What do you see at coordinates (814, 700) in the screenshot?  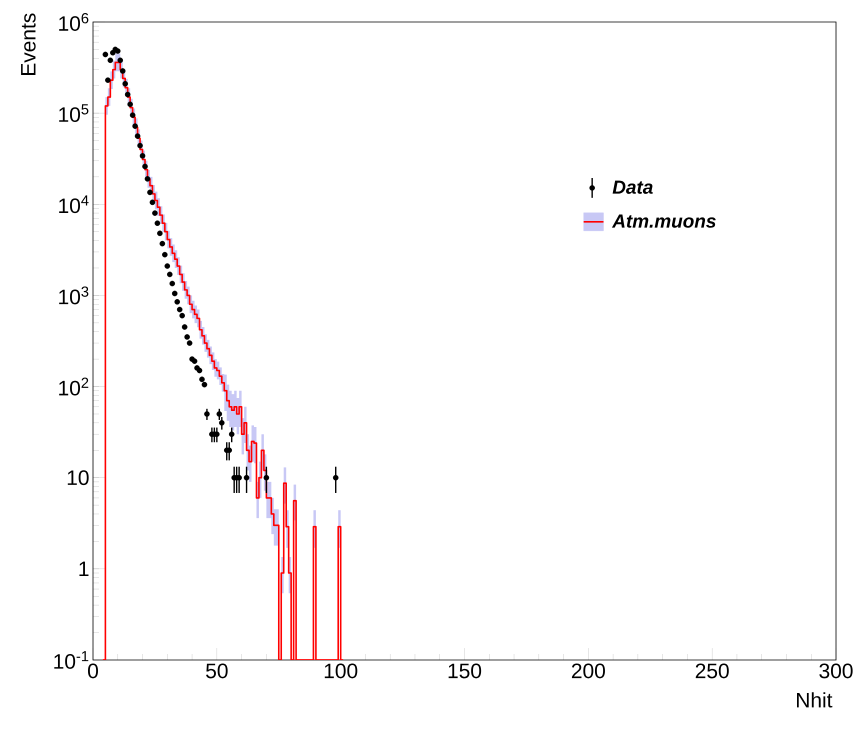 I see `x-axis-title: Nhit` at bounding box center [814, 700].